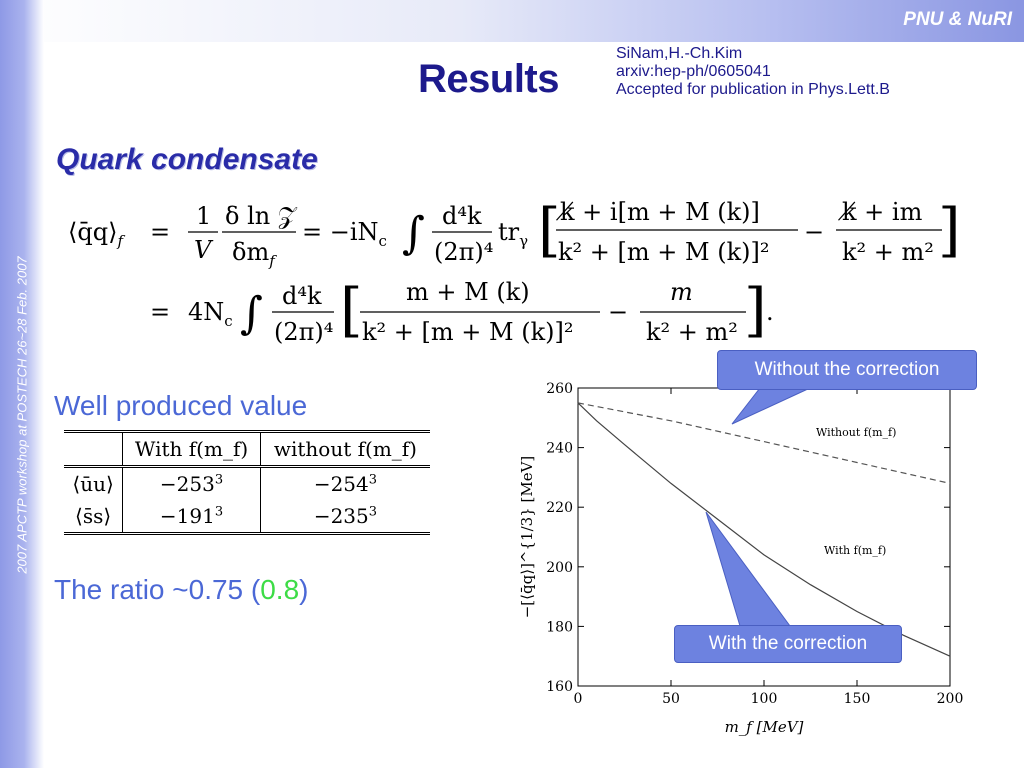 This screenshot has width=1024, height=768. What do you see at coordinates (512, 21) in the screenshot?
I see `header-bar` at bounding box center [512, 21].